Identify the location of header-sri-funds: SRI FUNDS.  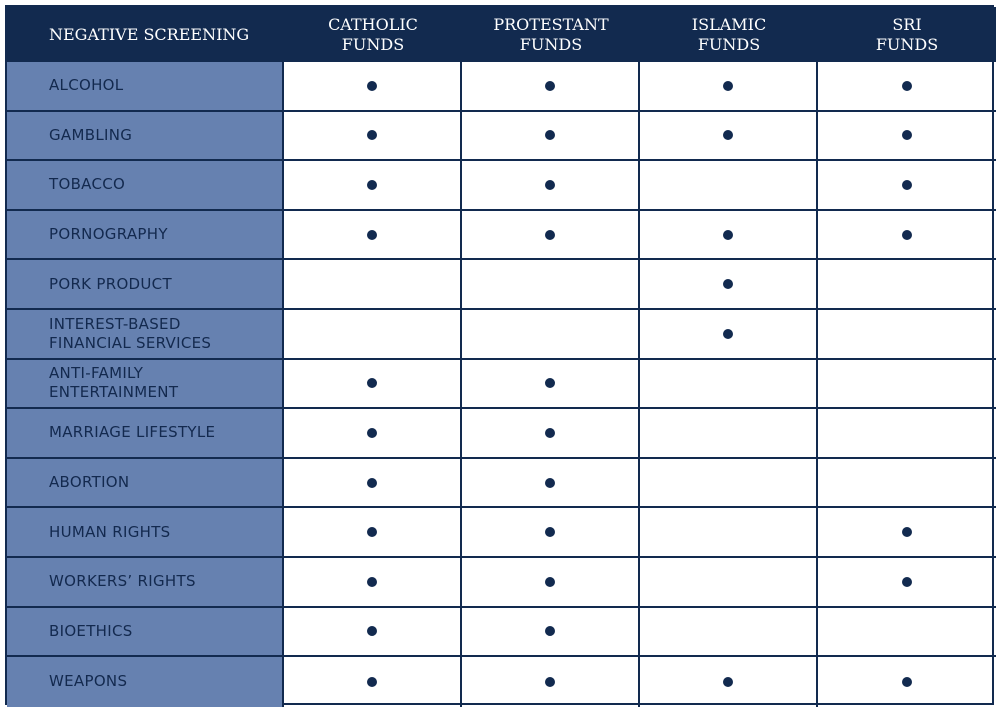
(907, 34).